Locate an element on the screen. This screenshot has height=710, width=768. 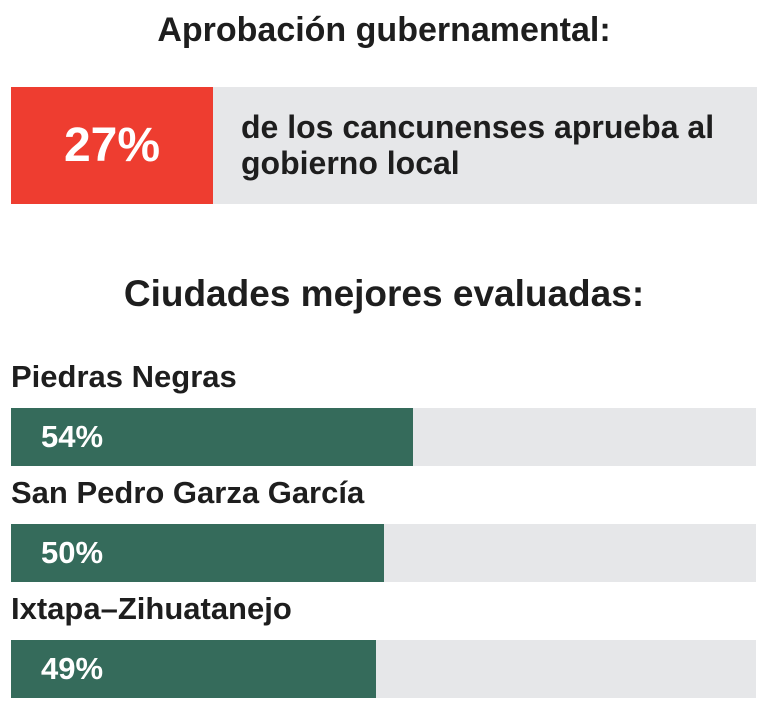
approval-fill is located at coordinates (112, 145).